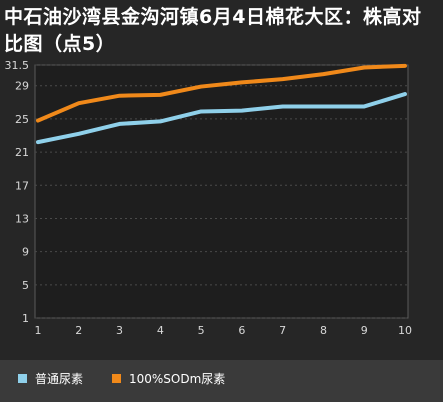  Describe the element at coordinates (22, 86) in the screenshot. I see `y-tick-label: 29` at that location.